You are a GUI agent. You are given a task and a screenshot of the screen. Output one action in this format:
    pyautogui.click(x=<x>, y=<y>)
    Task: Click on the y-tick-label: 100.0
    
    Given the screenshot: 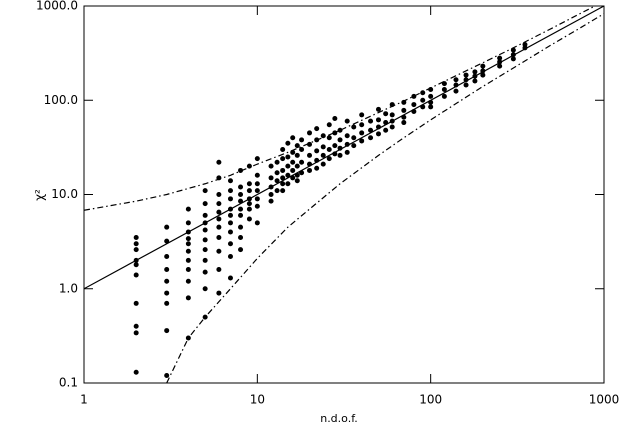 What is the action you would take?
    pyautogui.click(x=61, y=100)
    